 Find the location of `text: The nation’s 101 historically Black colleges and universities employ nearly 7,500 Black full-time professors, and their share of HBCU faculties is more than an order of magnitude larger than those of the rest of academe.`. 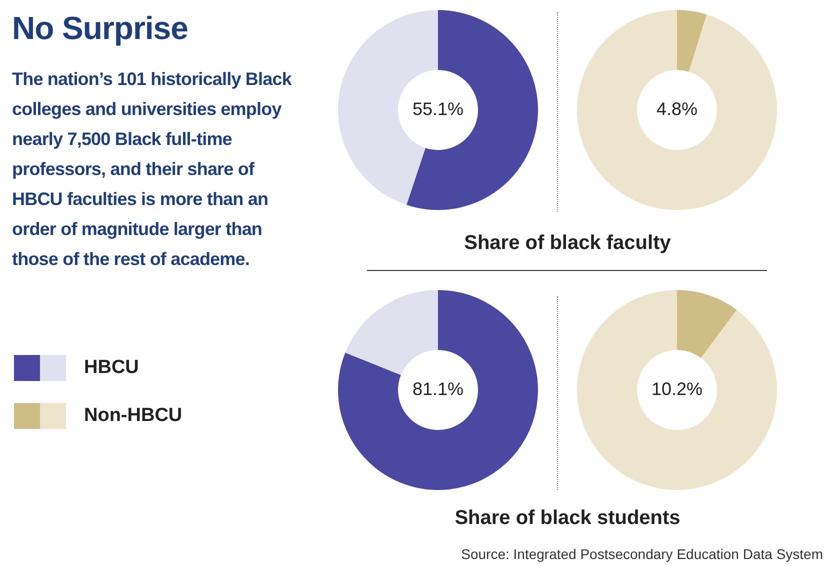

text: The nation’s 101 historically Black colleges and universities employ nearly 7,500 Black full-time professors, and their share of HBCU faculties is more than an order of magnitude larger than those of the rest of academe. is located at coordinates (152, 169).